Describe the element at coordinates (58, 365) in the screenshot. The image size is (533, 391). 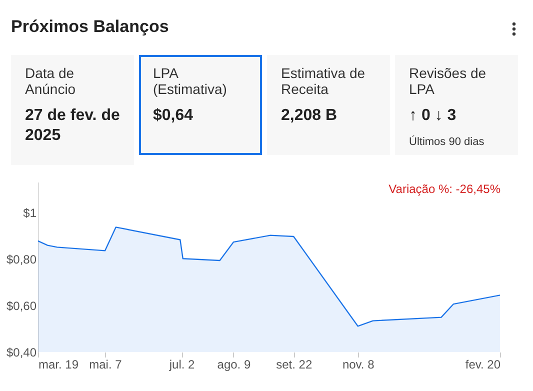
I see `x-tick-label: mar. 19` at that location.